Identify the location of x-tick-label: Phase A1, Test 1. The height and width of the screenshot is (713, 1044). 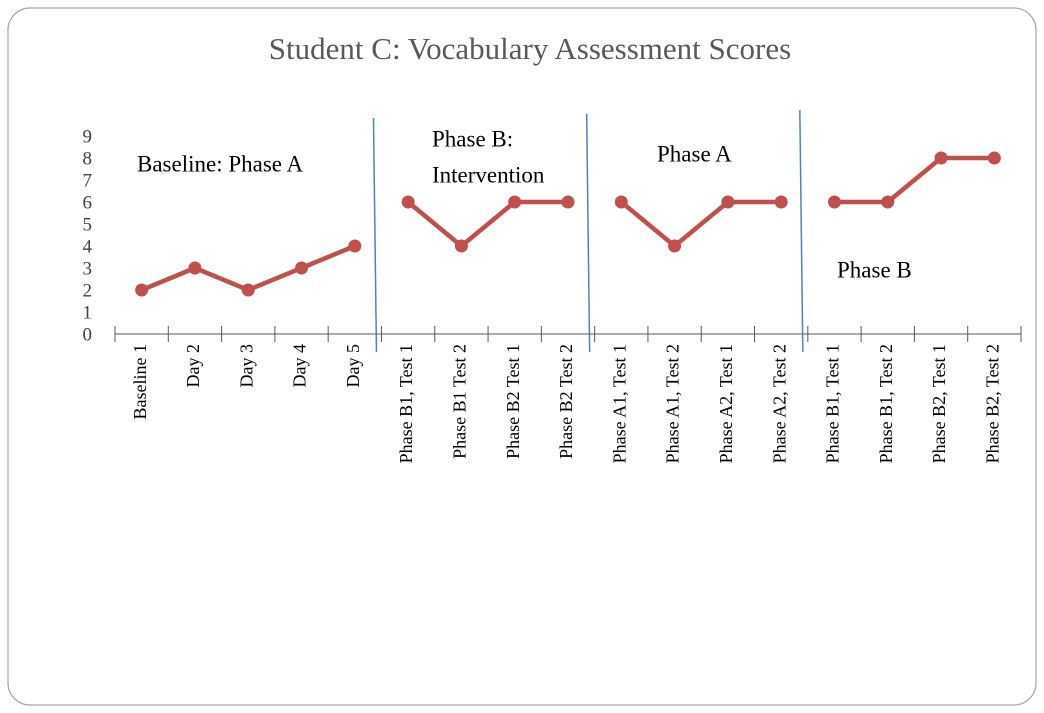
(619, 403).